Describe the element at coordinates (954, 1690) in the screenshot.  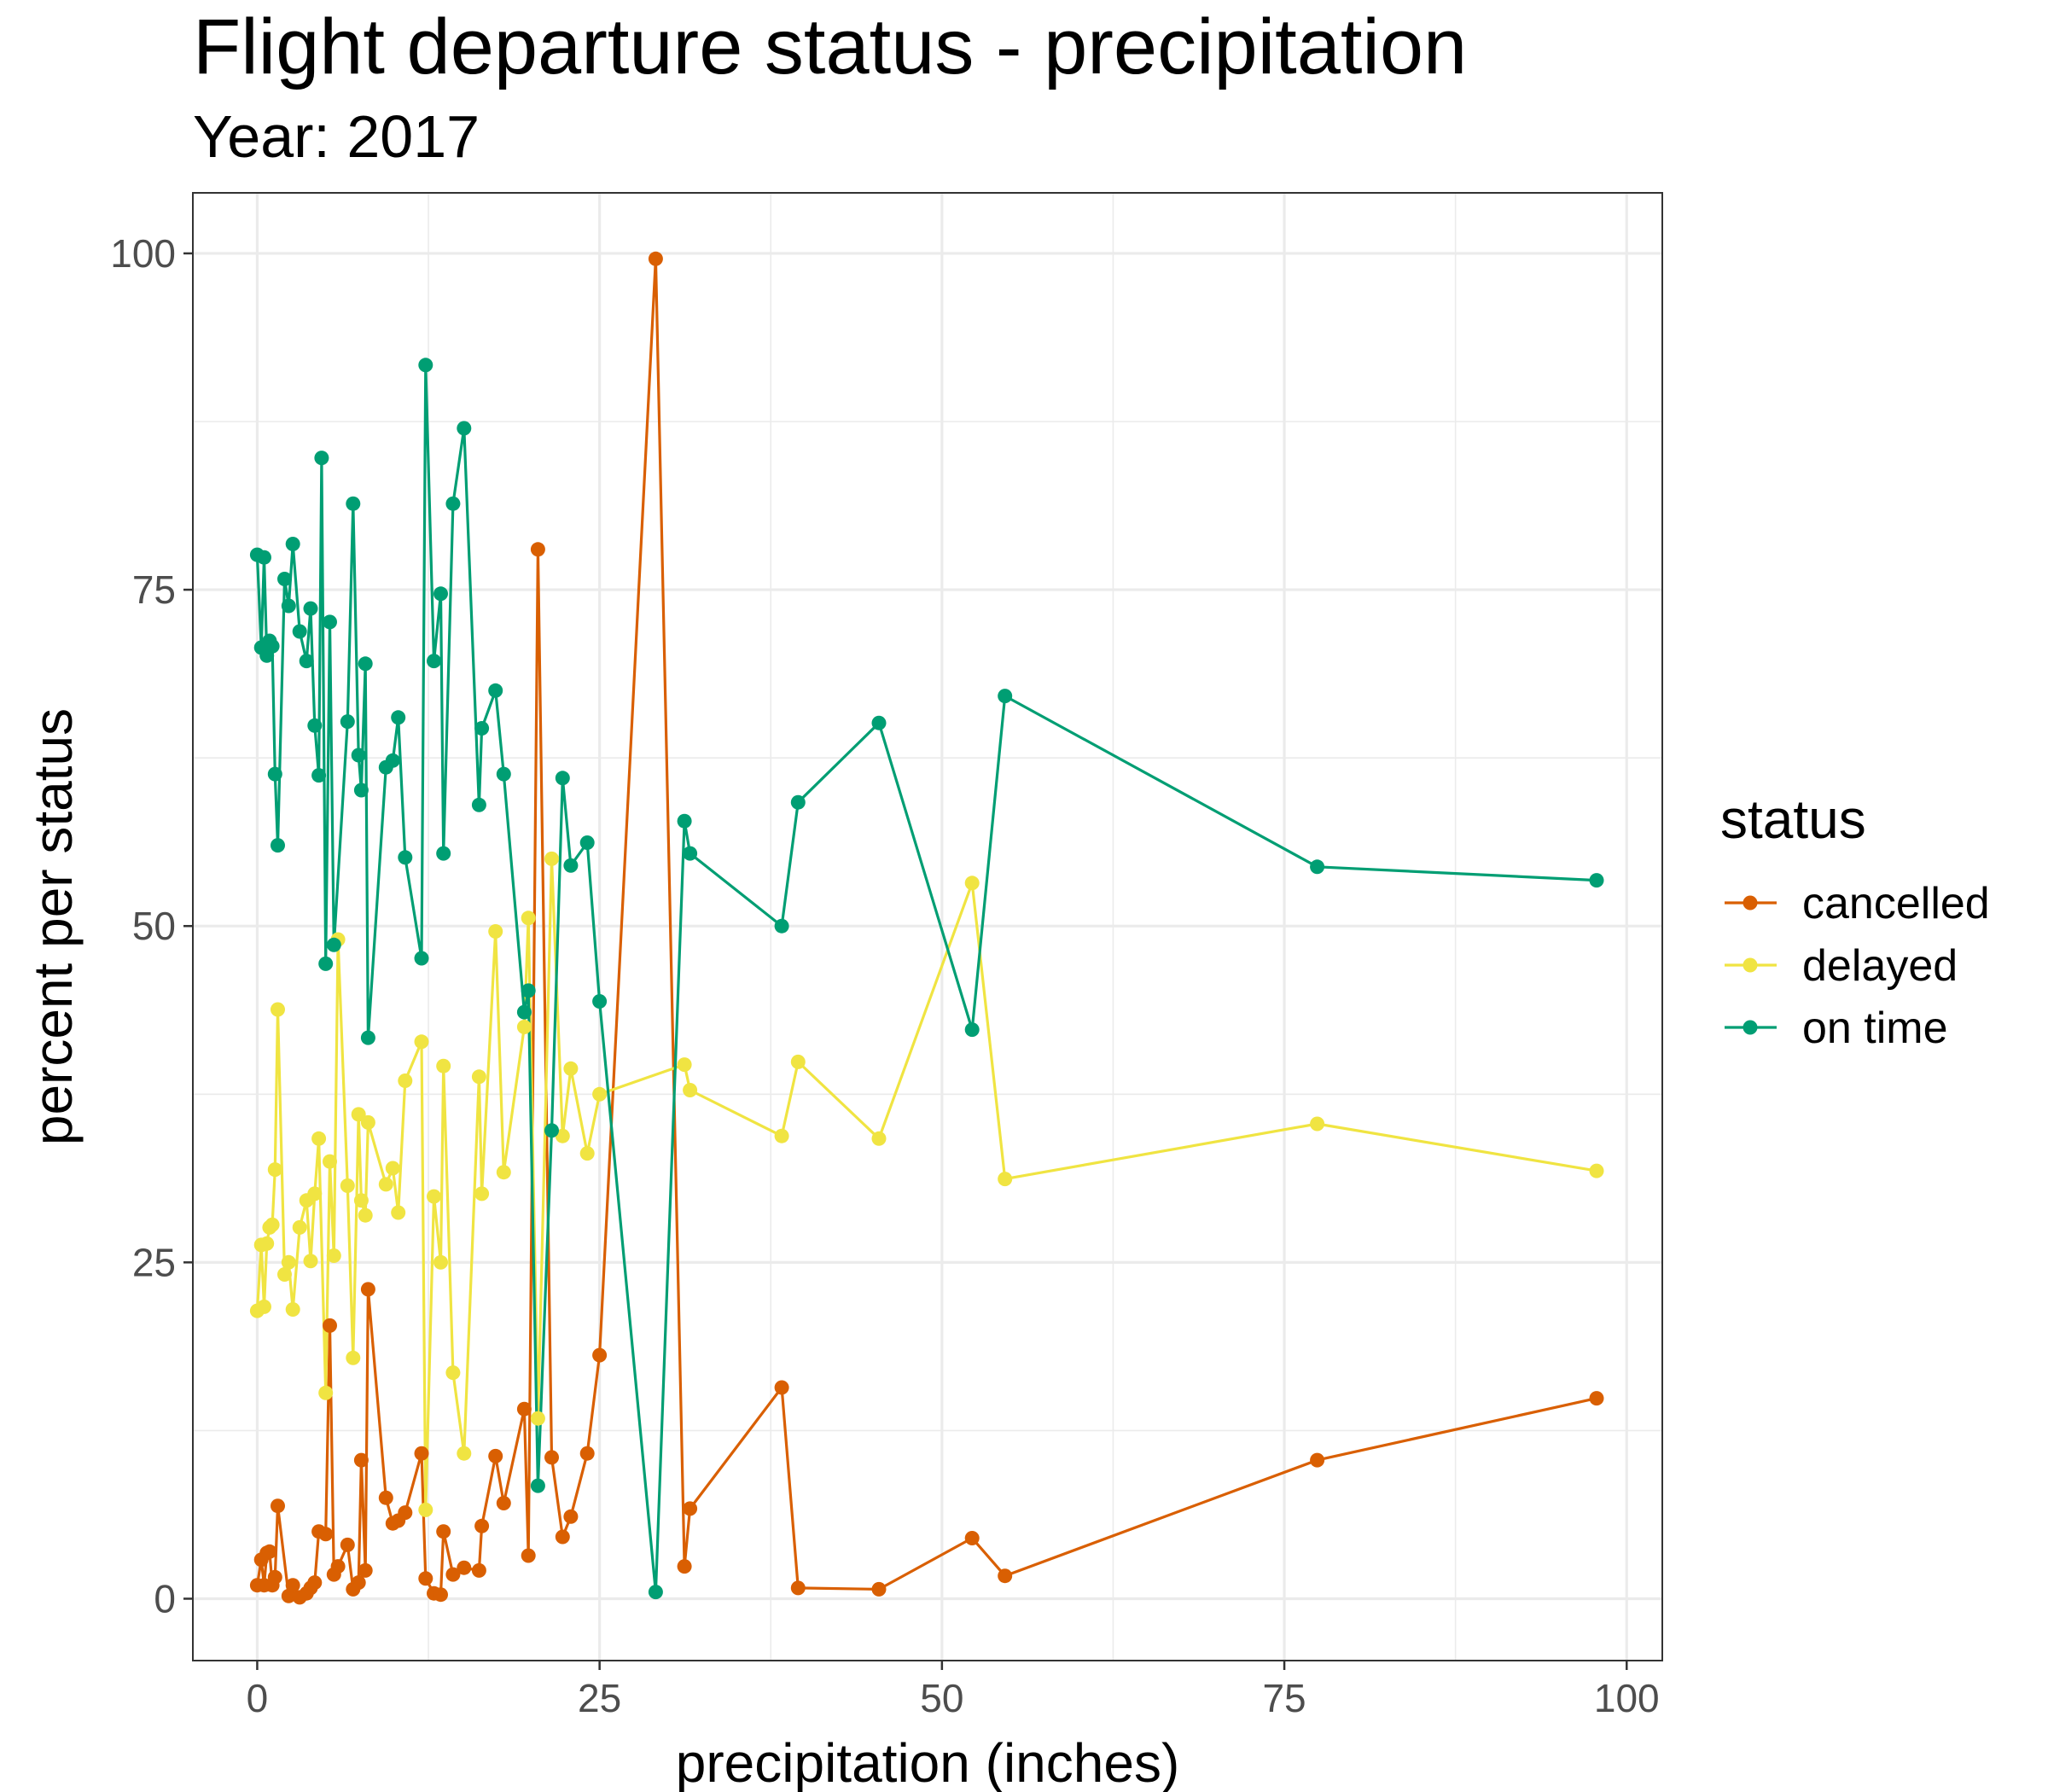
I see `x-axis: 0 25 50 75 100` at that location.